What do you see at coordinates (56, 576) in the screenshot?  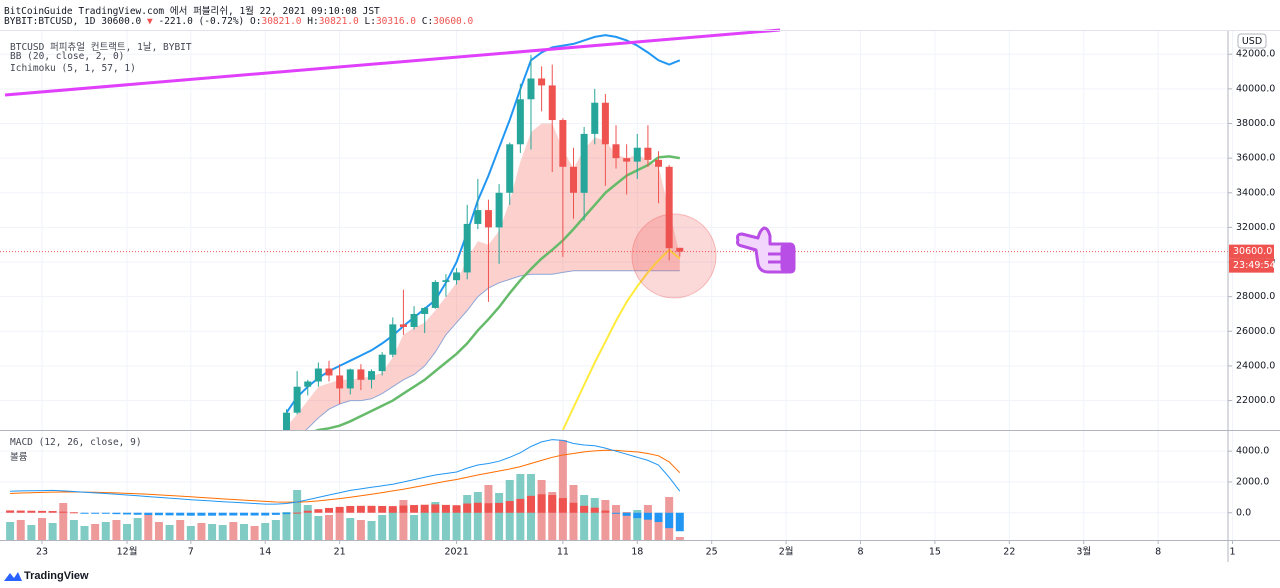 I see `logo: TradingView` at bounding box center [56, 576].